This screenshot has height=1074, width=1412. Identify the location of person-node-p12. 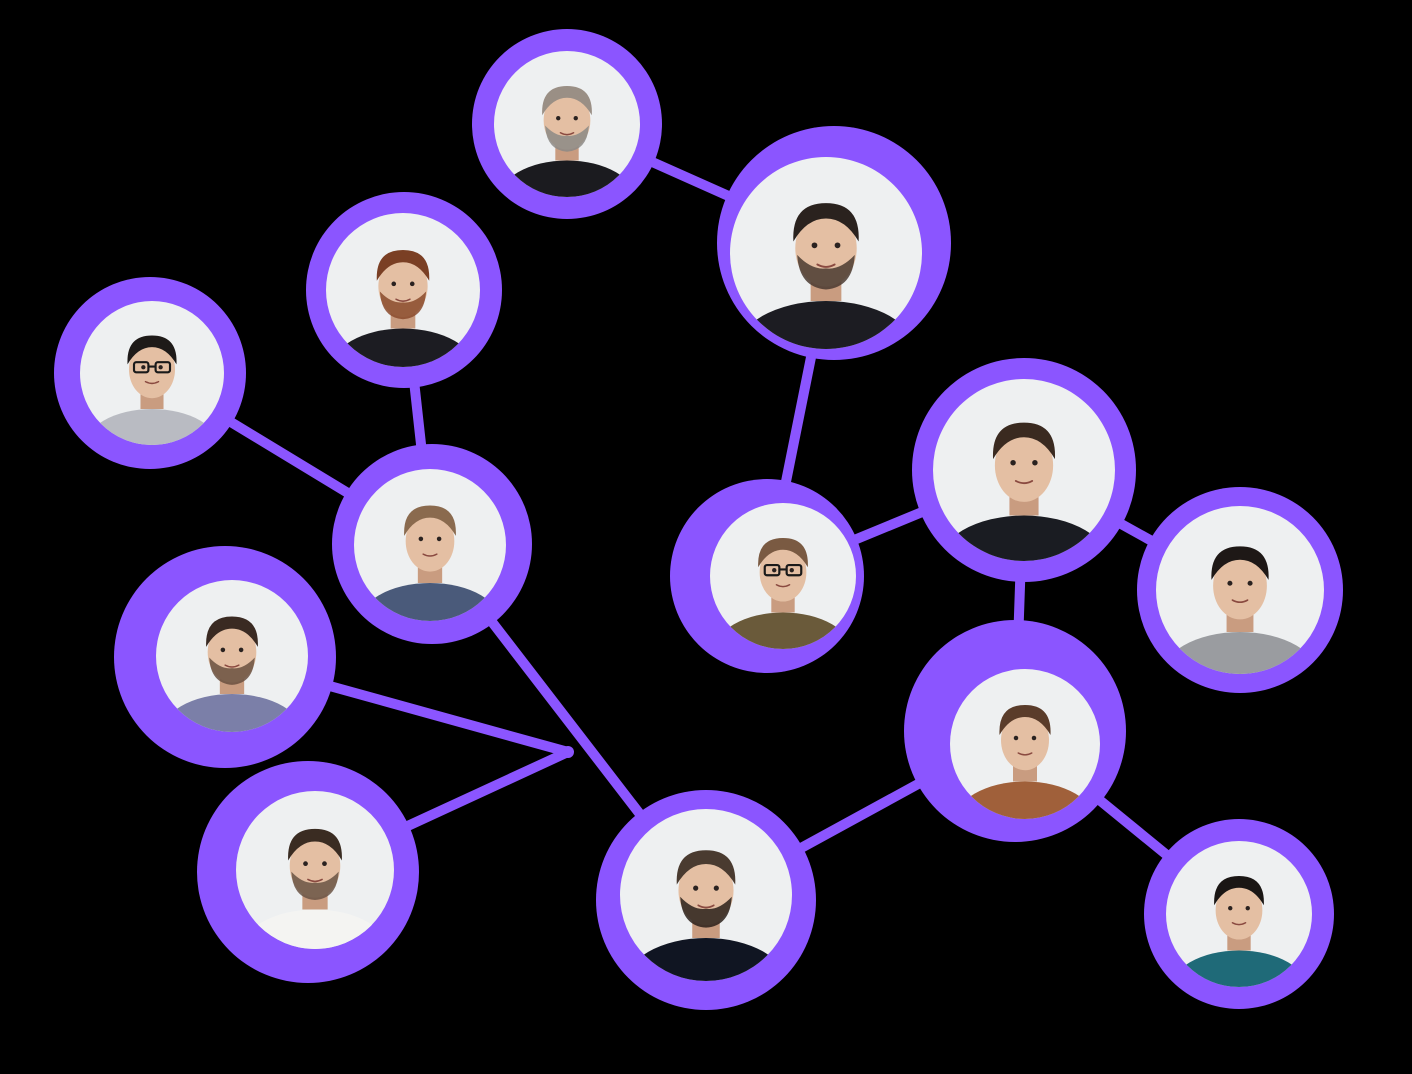
(1015, 731).